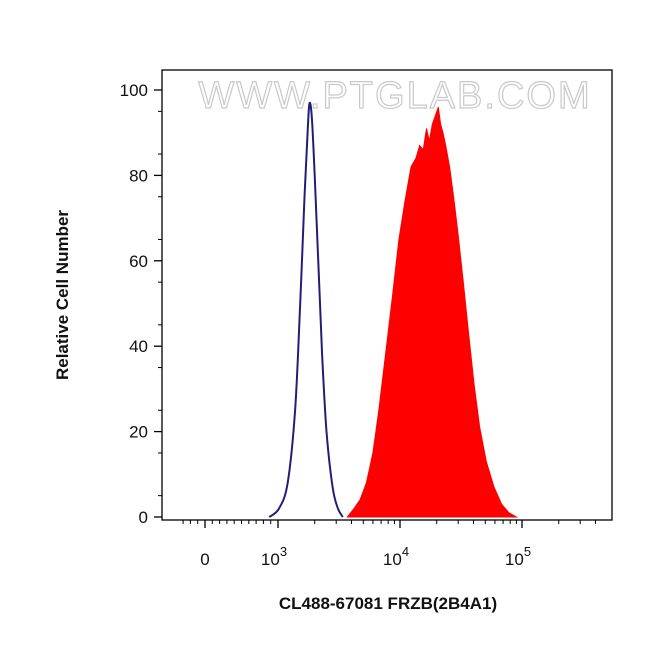 The height and width of the screenshot is (645, 650). I want to click on y-tick-label: 80, so click(138, 175).